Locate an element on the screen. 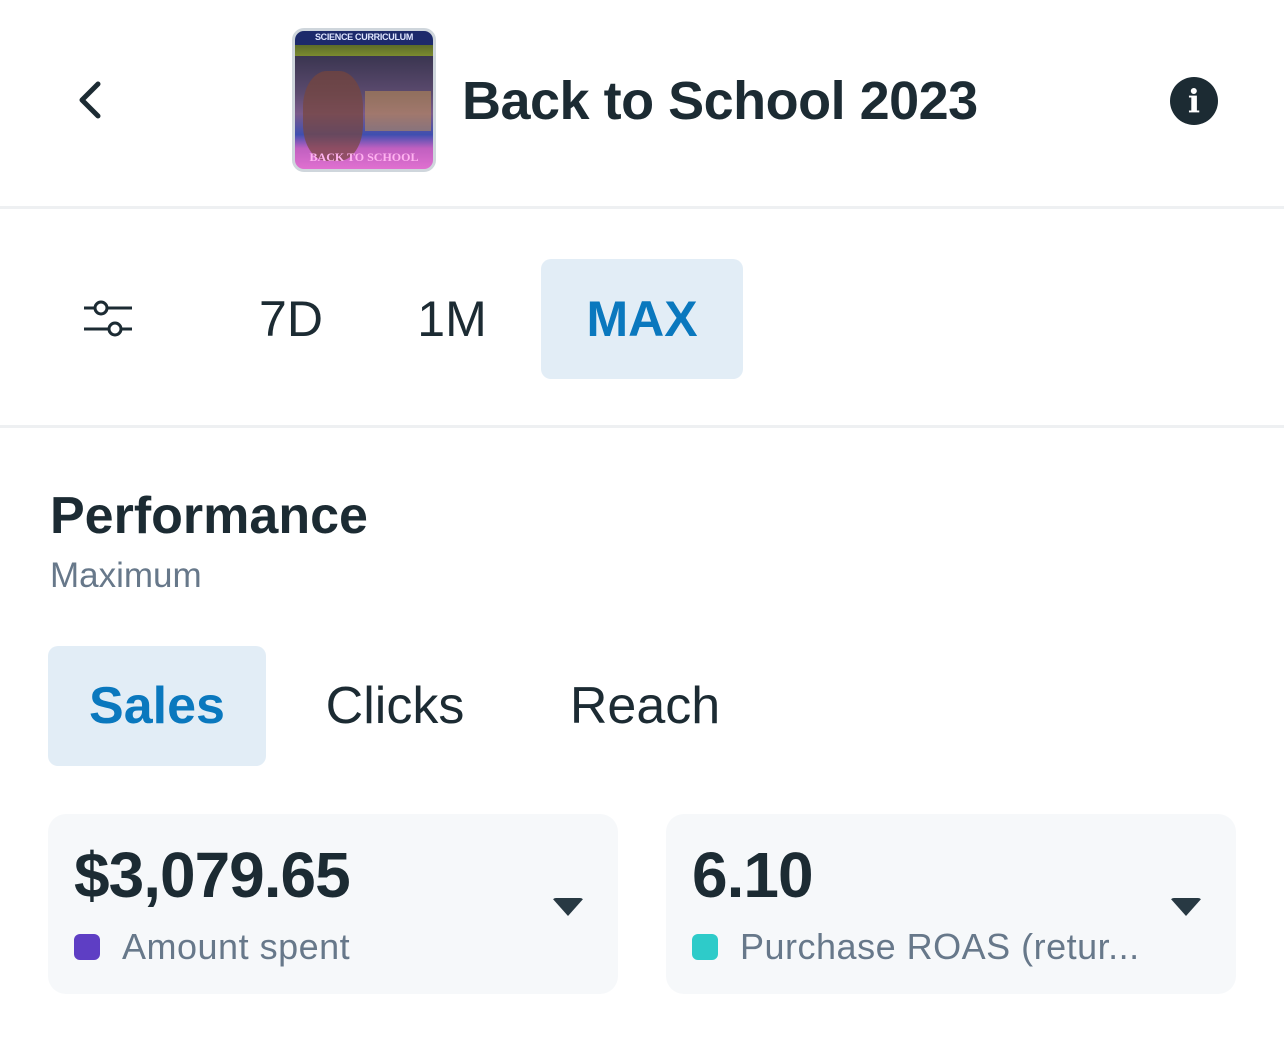 The image size is (1284, 1054). metric-card-amount-spent: $3,079.65 Amount spent is located at coordinates (333, 904).